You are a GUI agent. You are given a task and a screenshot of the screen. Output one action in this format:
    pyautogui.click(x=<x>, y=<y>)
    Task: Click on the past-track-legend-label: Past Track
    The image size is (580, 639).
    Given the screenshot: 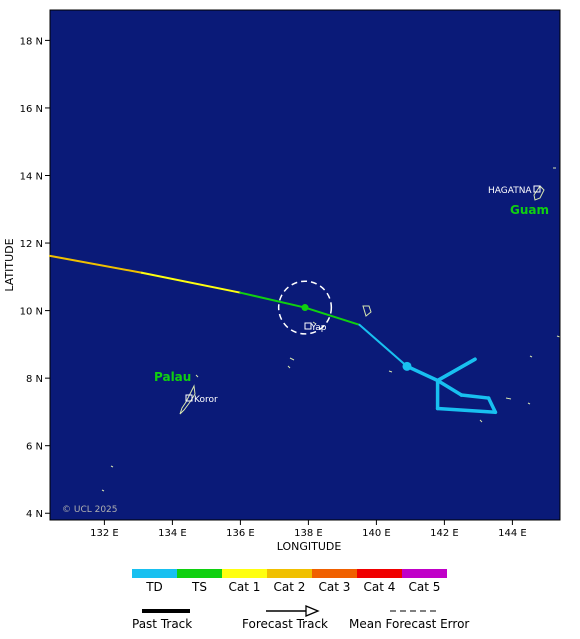 What is the action you would take?
    pyautogui.click(x=162, y=624)
    